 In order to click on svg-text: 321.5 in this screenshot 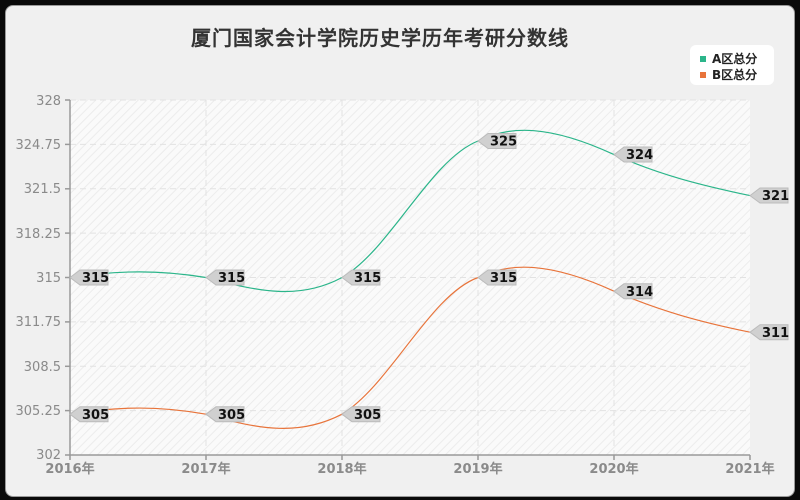, I will do `click(42, 189)`.